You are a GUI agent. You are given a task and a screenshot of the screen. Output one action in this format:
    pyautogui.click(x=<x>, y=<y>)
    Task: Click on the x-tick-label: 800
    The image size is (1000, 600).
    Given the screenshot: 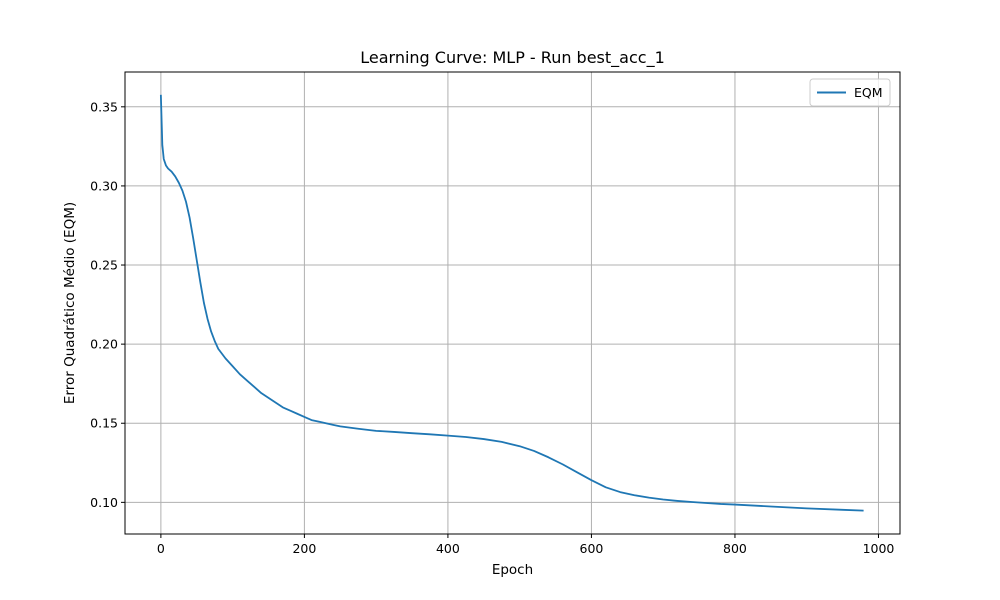 What is the action you would take?
    pyautogui.click(x=735, y=548)
    